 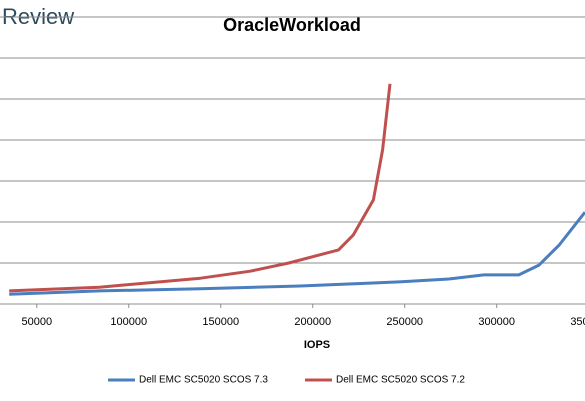 What do you see at coordinates (317, 345) in the screenshot?
I see `x-axis-label: IOPS` at bounding box center [317, 345].